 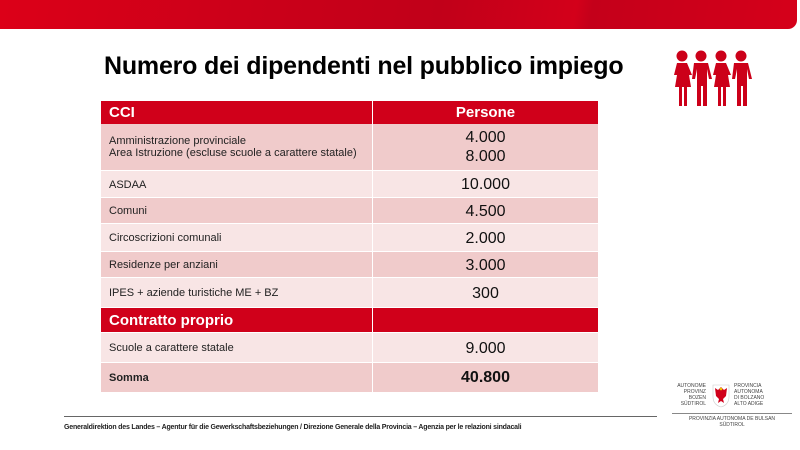 I want to click on people-group-icon, so click(x=713, y=78).